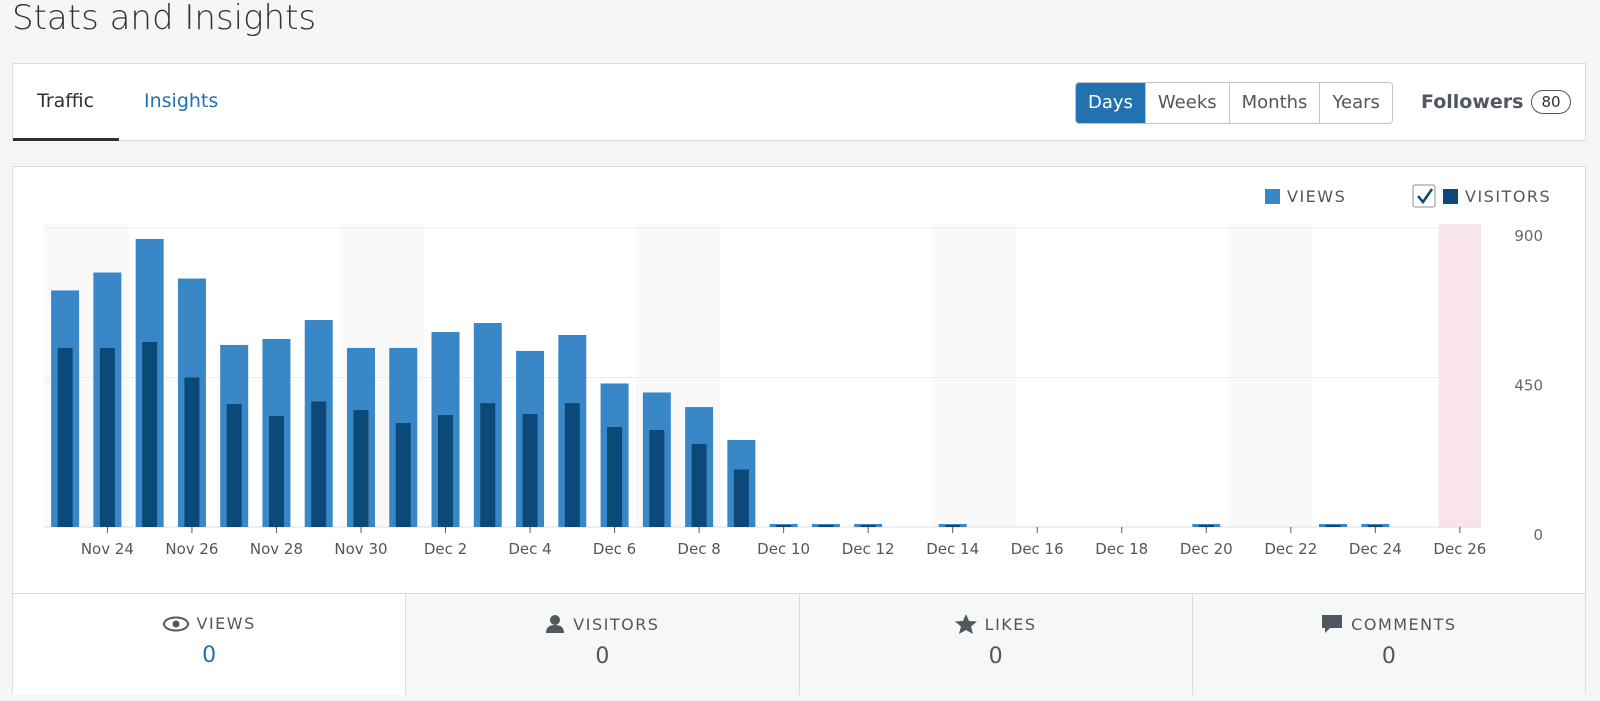 The image size is (1600, 701). I want to click on checkmark, so click(1425, 196).